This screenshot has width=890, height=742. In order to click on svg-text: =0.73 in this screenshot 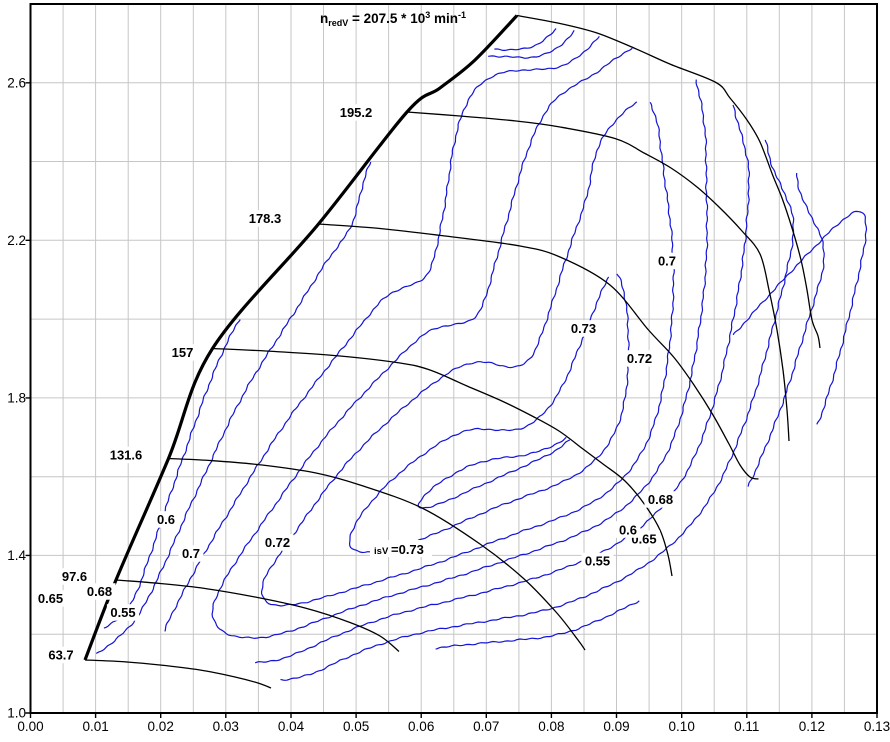, I will do `click(407, 549)`.